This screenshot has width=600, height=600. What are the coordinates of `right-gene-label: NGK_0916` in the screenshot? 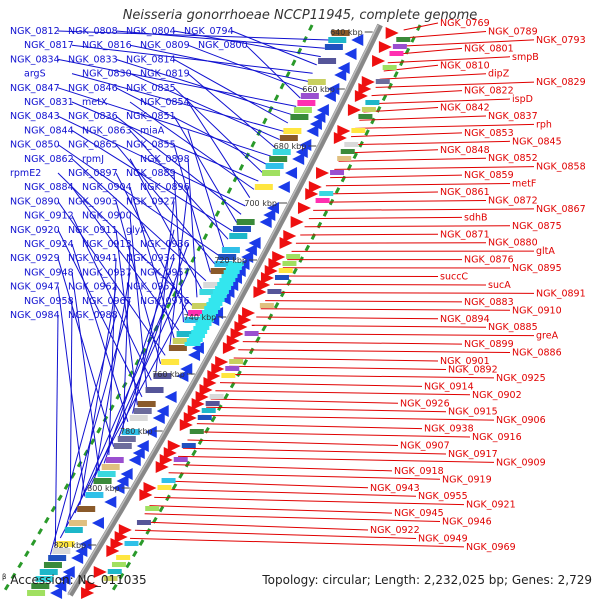 It's located at (497, 437).